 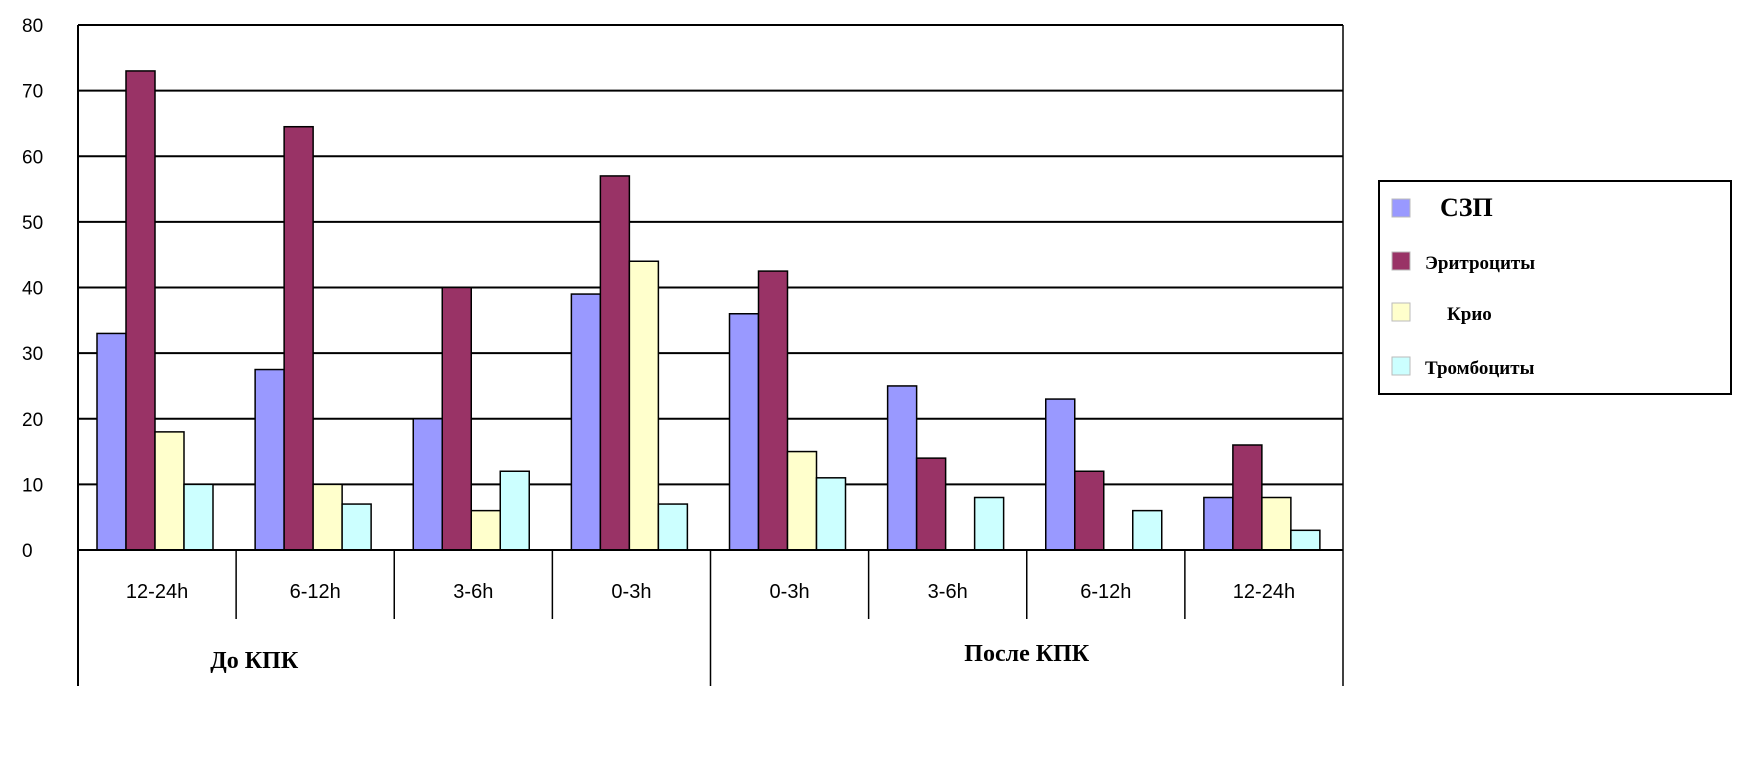 I want to click on y-tick-label: 40, so click(x=32, y=289).